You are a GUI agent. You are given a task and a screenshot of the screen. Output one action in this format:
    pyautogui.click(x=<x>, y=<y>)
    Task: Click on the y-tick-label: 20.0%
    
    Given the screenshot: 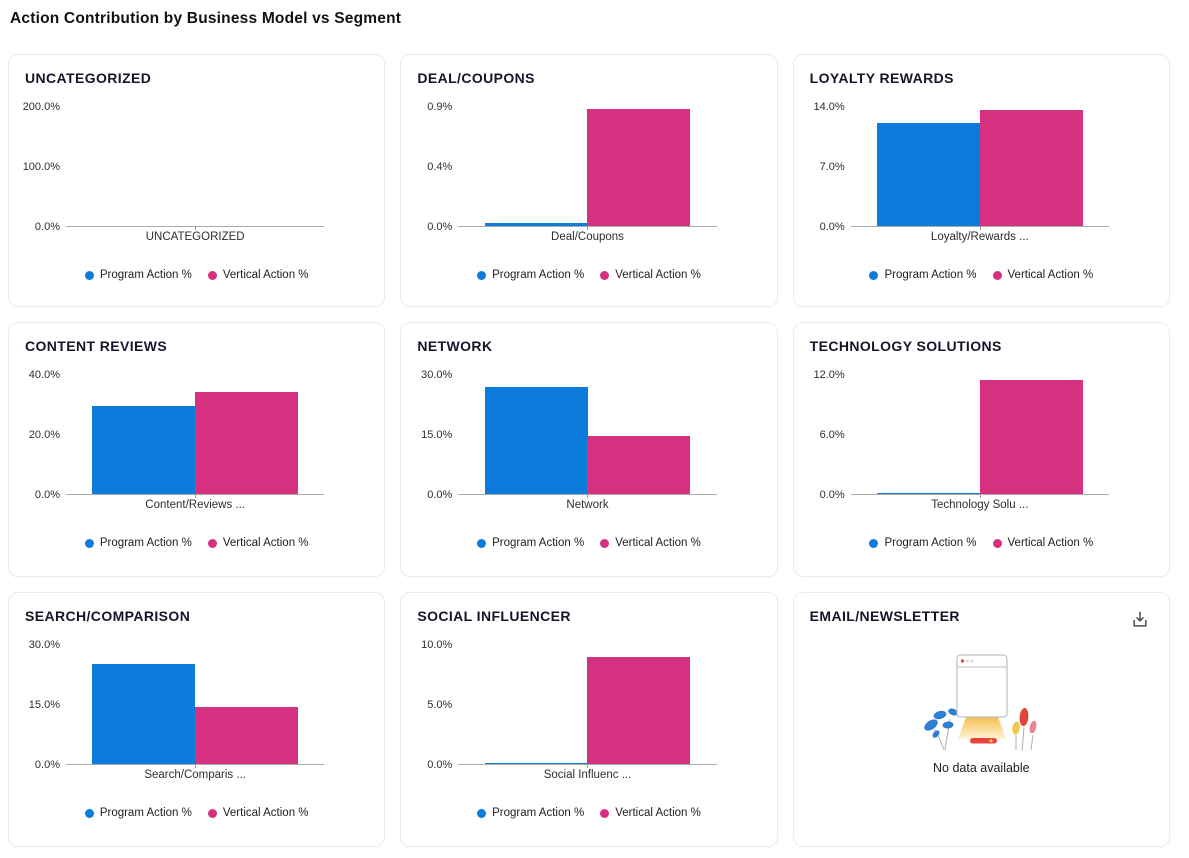 What is the action you would take?
    pyautogui.click(x=44, y=435)
    